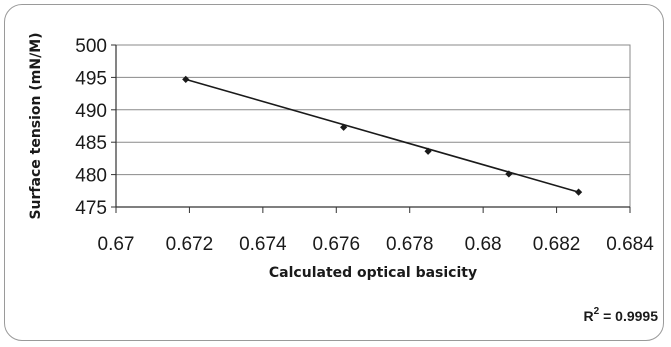 This screenshot has height=347, width=671. I want to click on y-tick-label: 480, so click(91, 176).